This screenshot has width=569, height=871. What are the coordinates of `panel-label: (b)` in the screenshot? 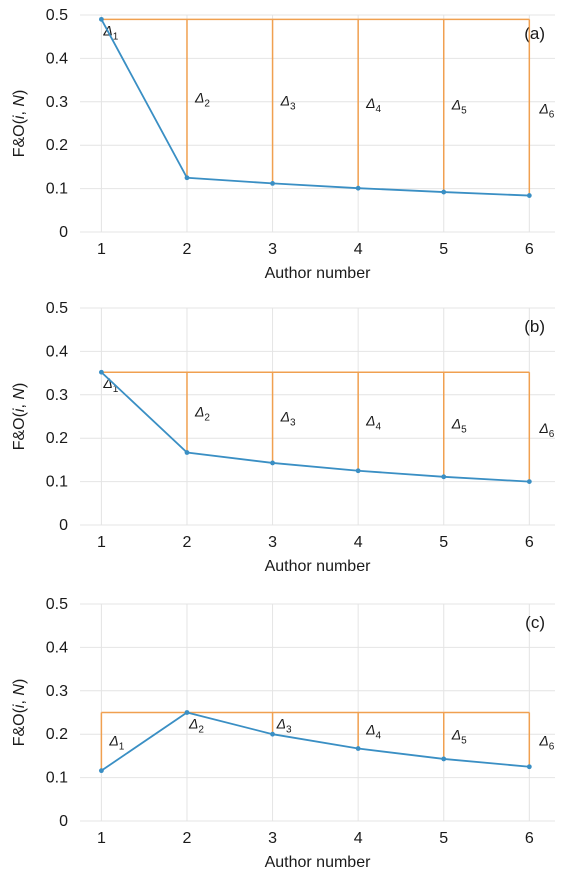 It's located at (534, 326).